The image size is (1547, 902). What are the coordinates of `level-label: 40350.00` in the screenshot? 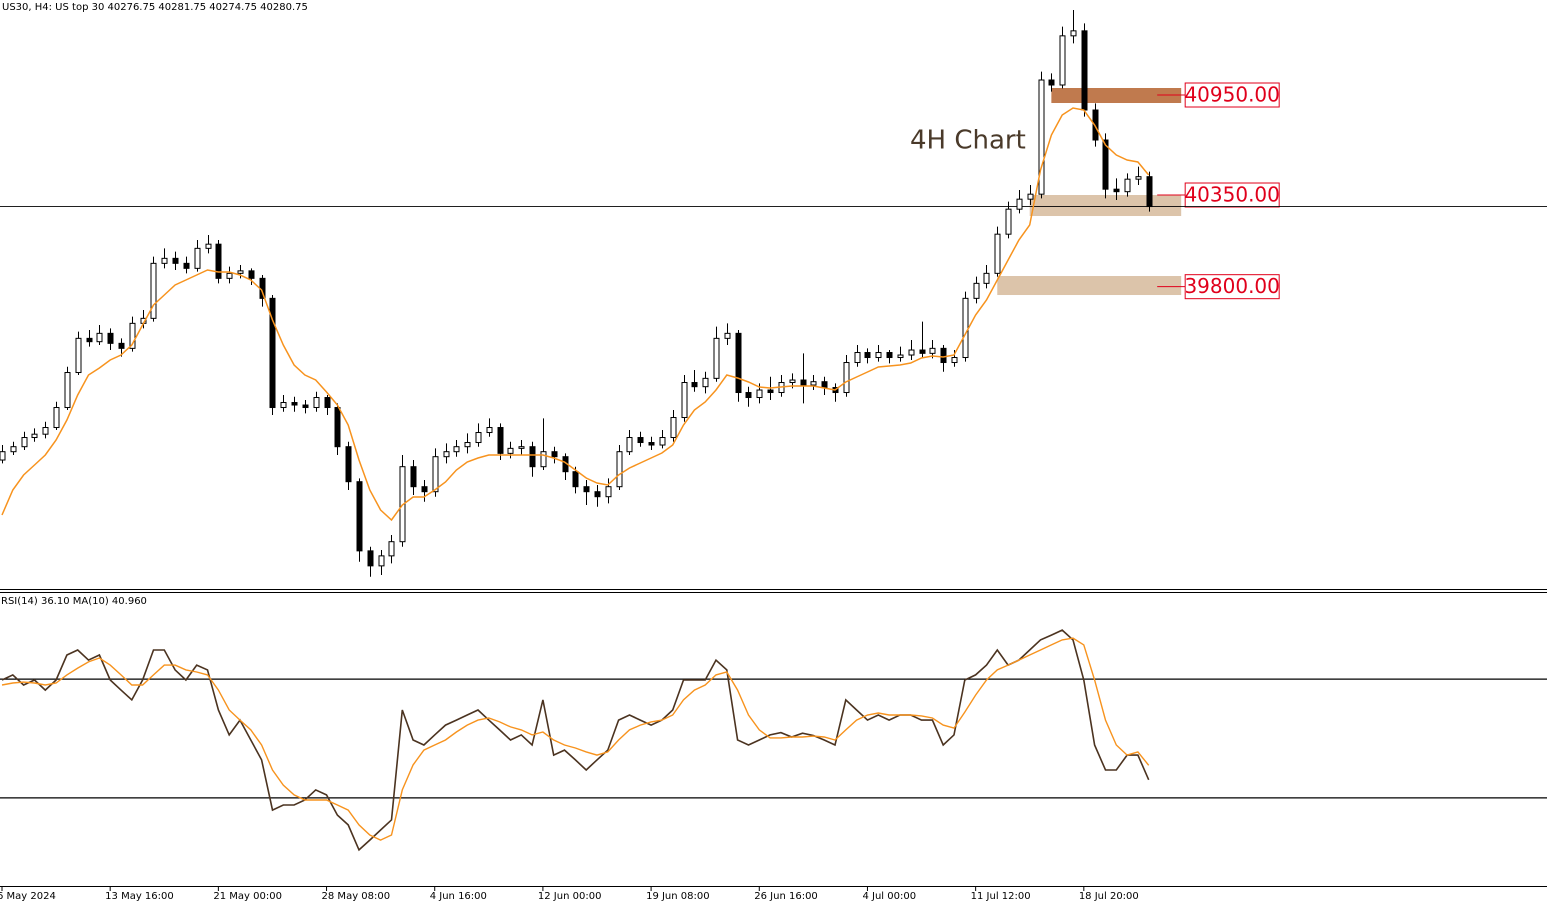 It's located at (1231, 195).